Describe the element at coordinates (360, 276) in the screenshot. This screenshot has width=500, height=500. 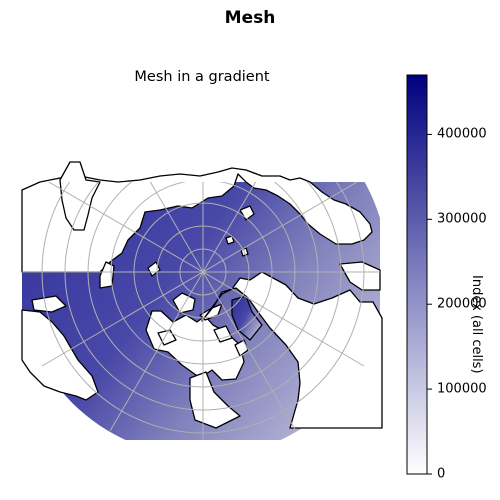
I see `siberia-coast` at that location.